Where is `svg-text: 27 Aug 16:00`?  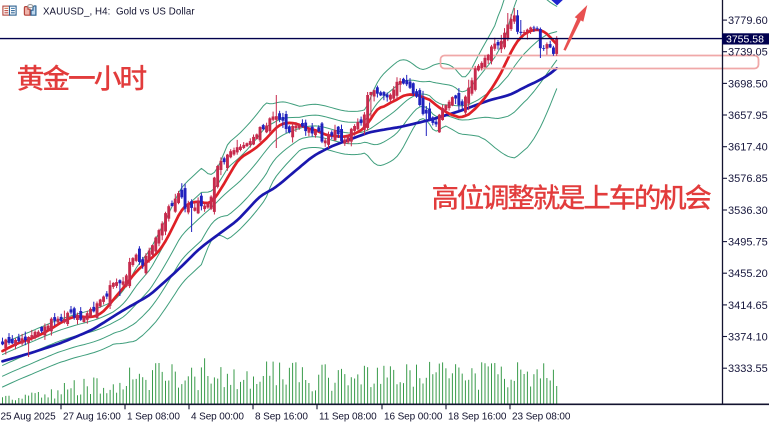
svg-text: 27 Aug 16:00 is located at coordinates (92, 416).